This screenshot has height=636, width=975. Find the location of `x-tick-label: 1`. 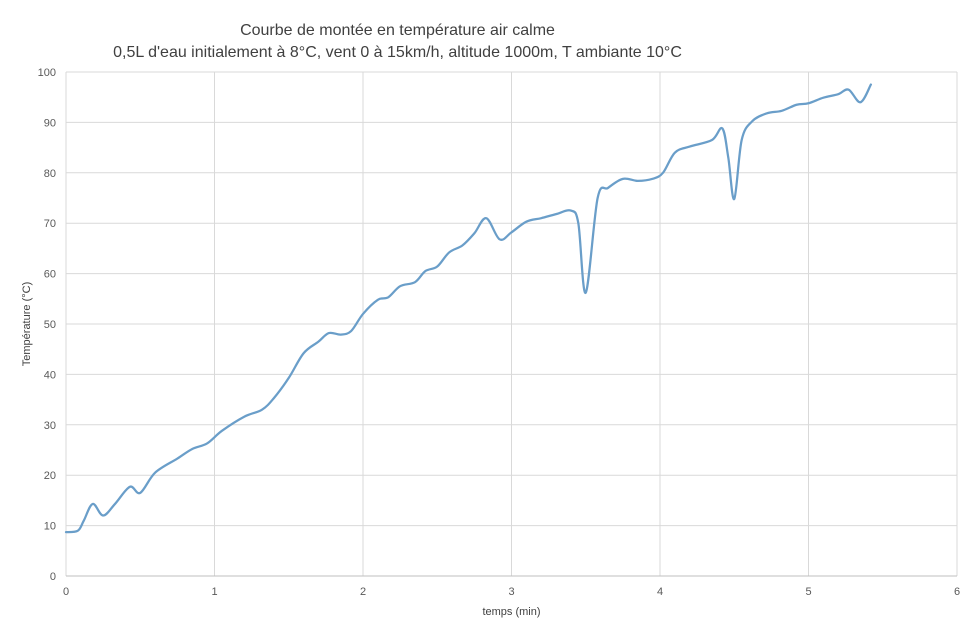

x-tick-label: 1 is located at coordinates (214, 592).